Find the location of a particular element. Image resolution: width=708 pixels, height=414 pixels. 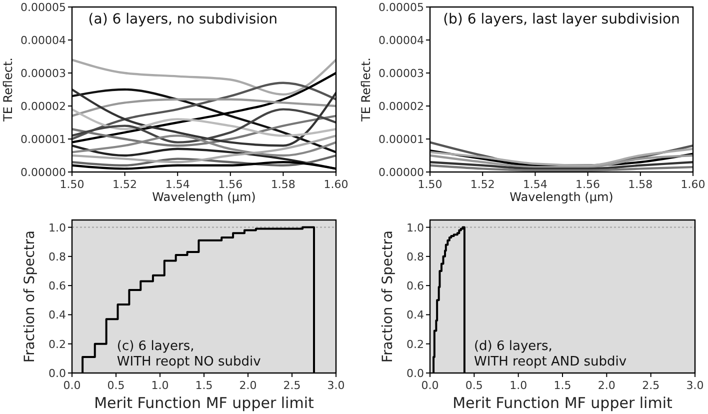

text: (d) 6 layers, WITH reopt AND subdiv is located at coordinates (550, 354).